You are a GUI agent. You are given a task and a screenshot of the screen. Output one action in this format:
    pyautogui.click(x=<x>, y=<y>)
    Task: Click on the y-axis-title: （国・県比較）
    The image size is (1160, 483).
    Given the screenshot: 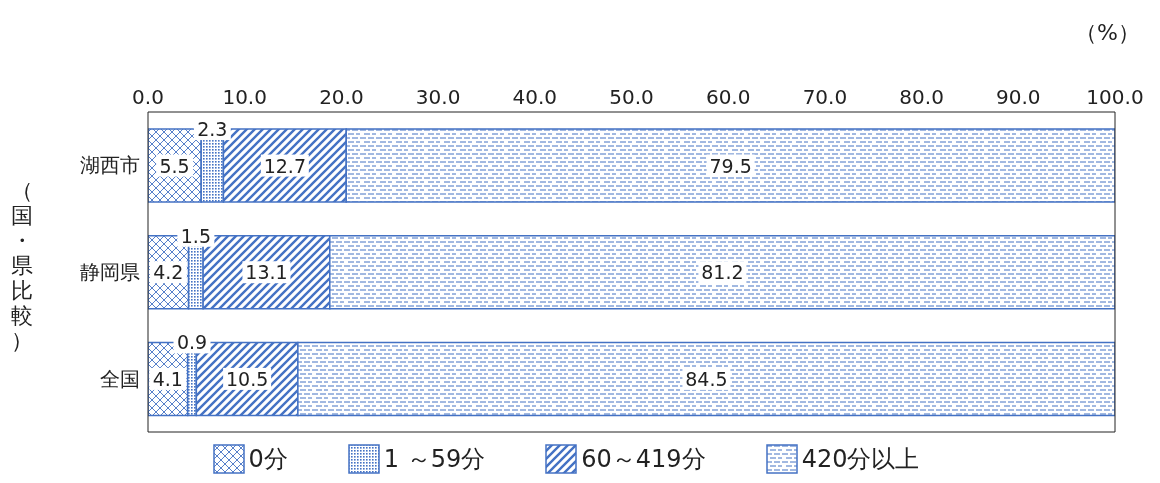 What is the action you would take?
    pyautogui.click(x=22, y=265)
    